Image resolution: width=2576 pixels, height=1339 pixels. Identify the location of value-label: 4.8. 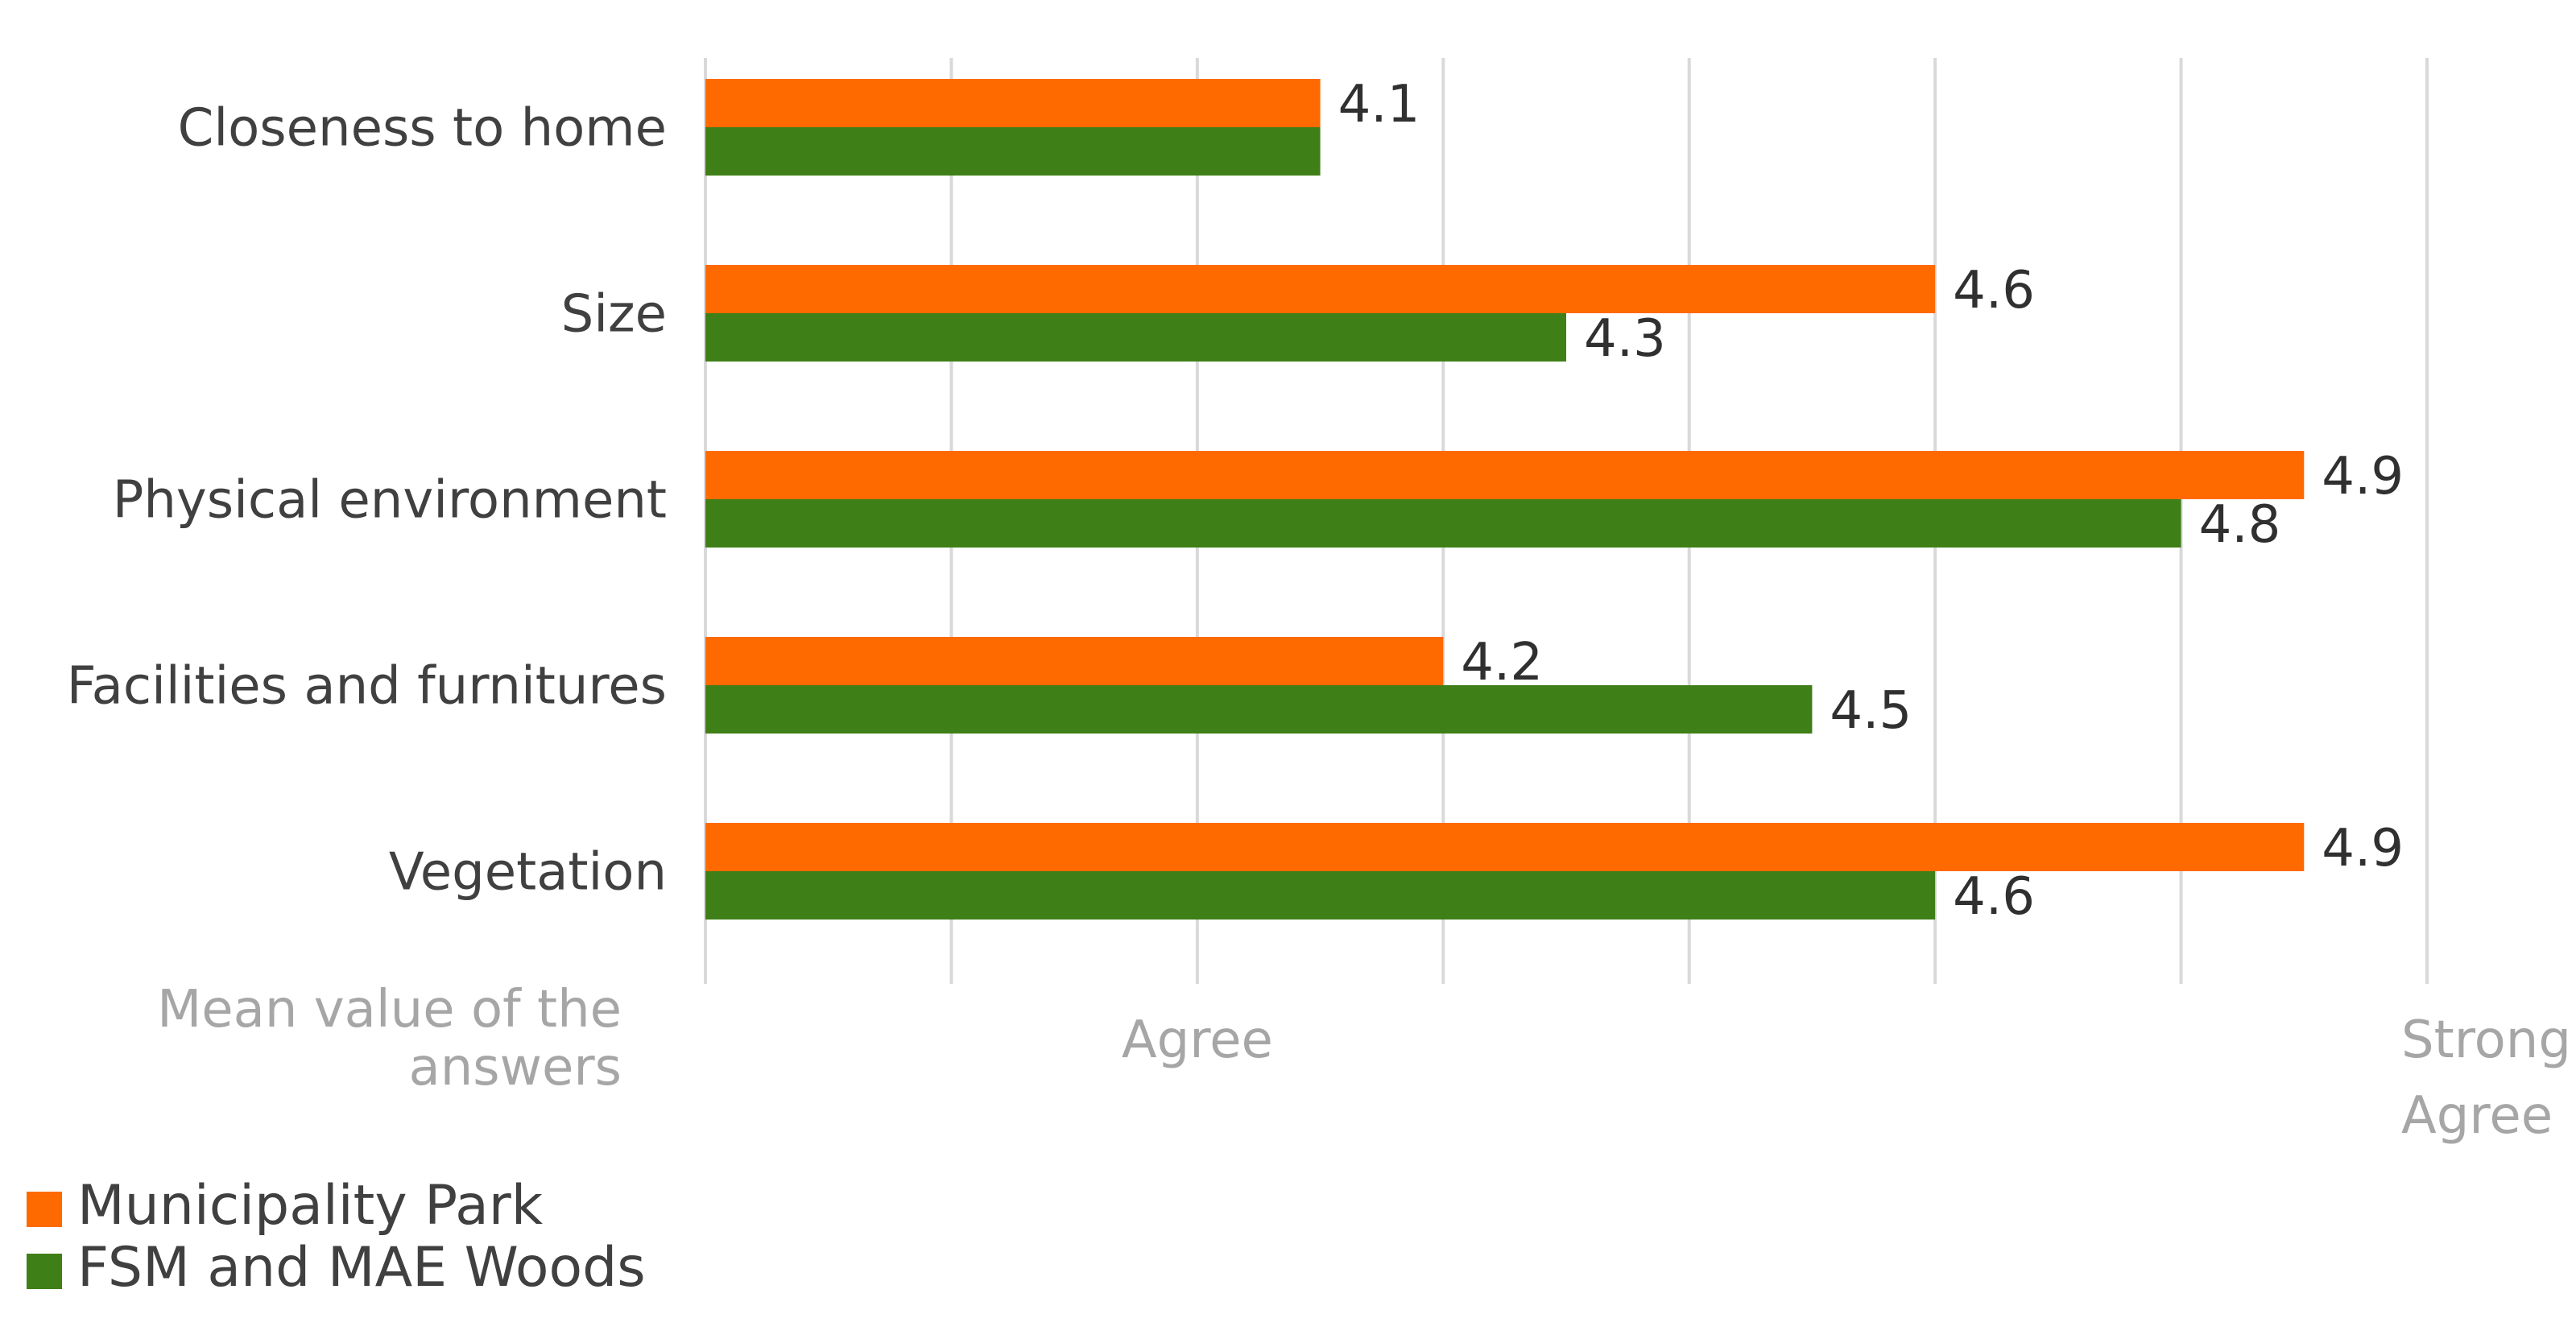
(2240, 525).